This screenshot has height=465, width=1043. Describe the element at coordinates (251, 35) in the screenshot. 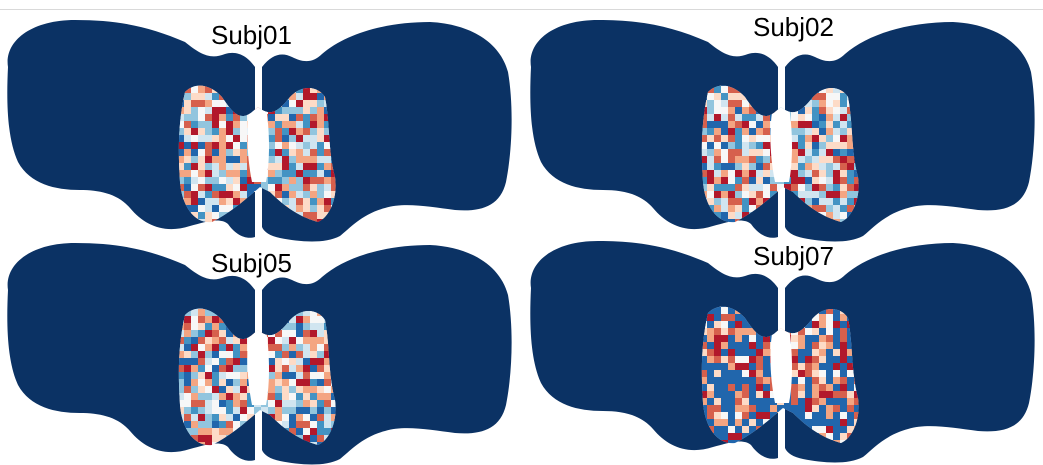

I see `panel-label: Subj01` at that location.